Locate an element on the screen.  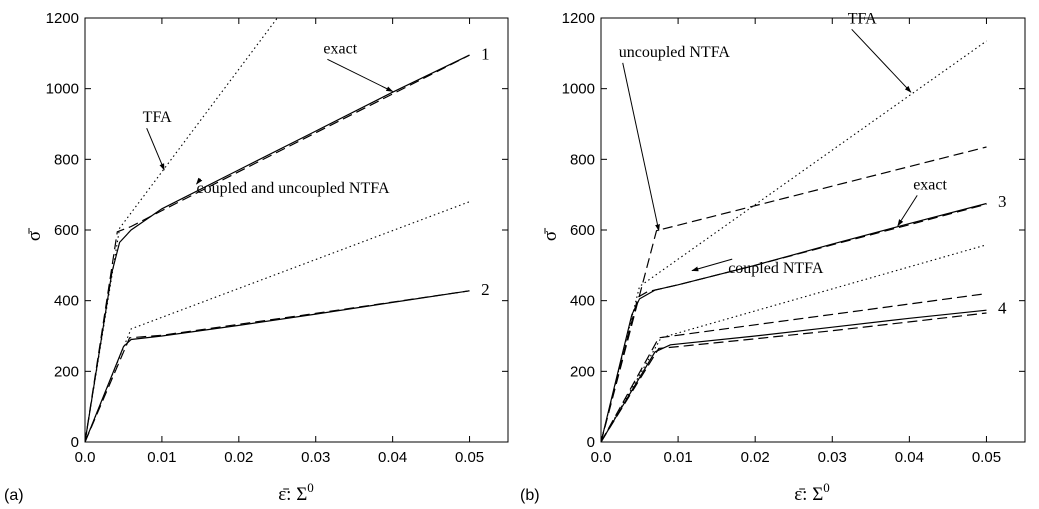
panel-label: (b) is located at coordinates (530, 495).